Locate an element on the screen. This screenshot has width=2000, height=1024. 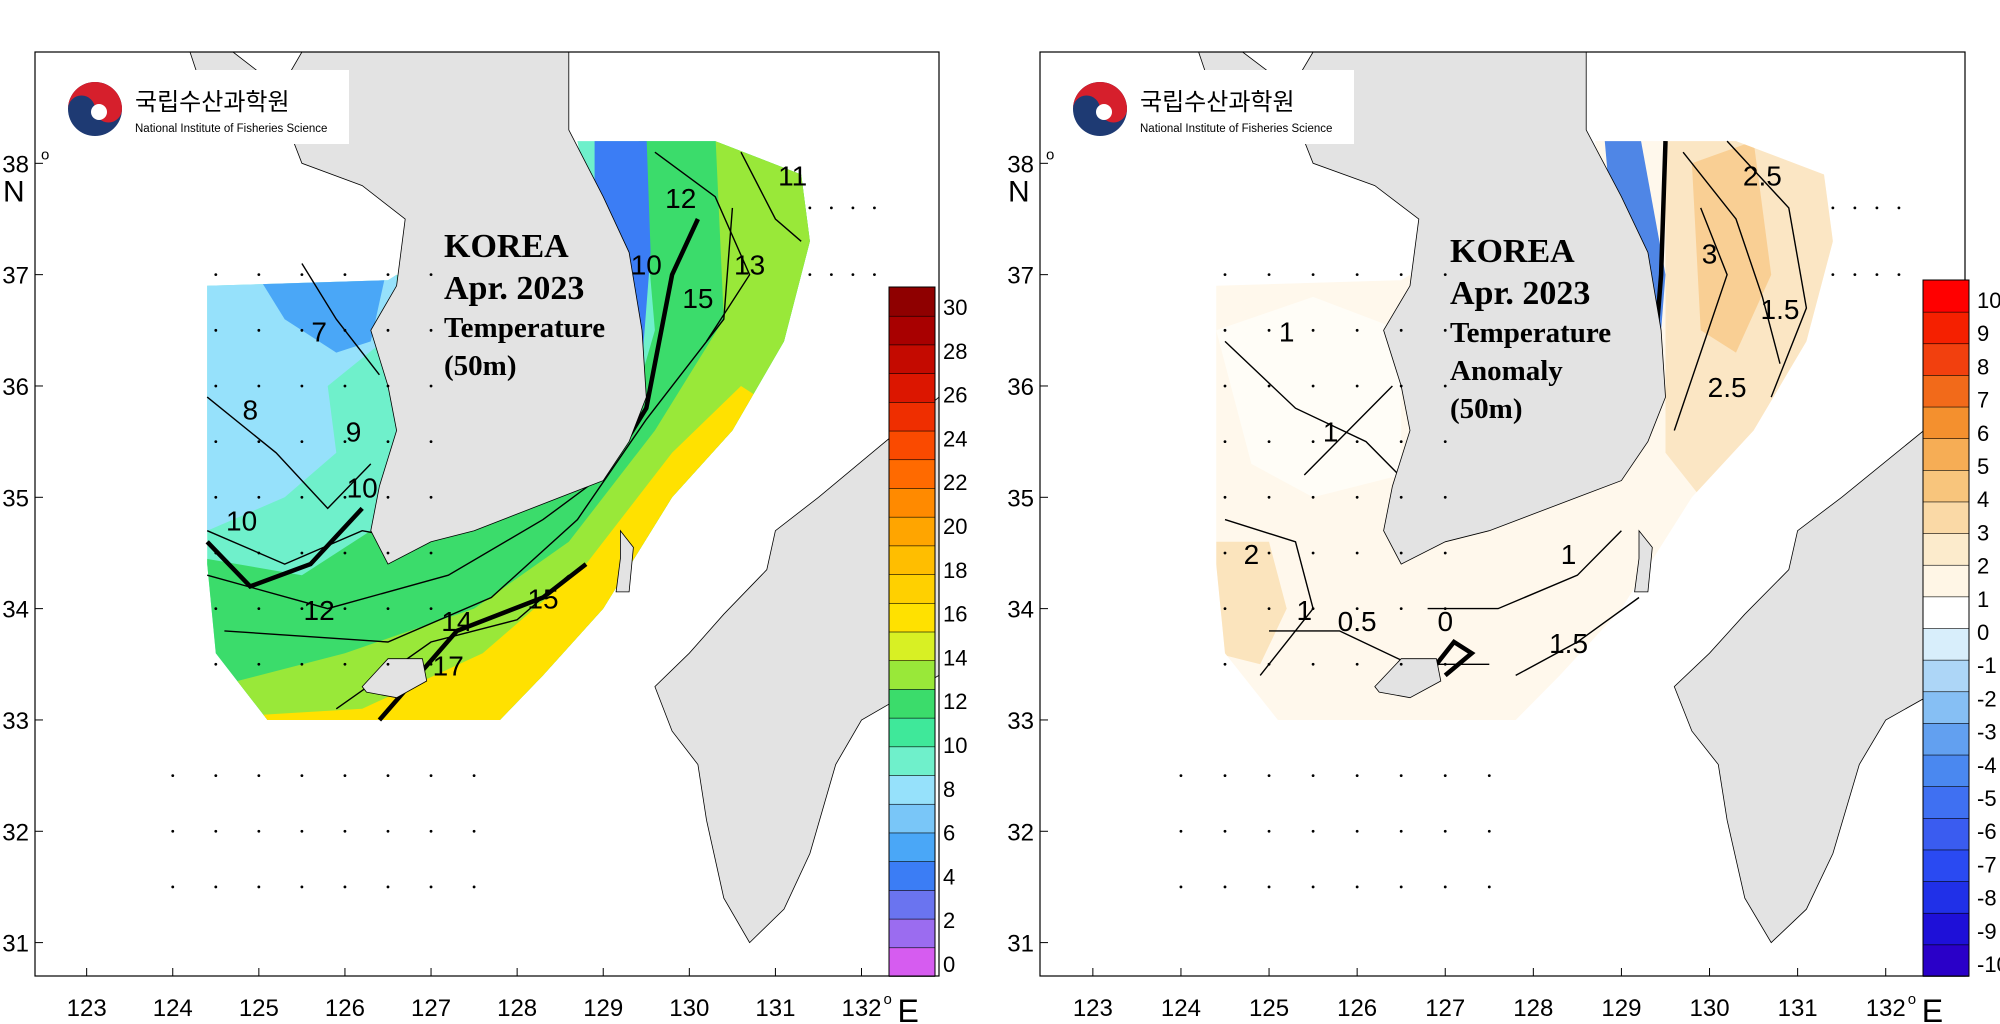
colorbar-label: -4 is located at coordinates (1987, 765).